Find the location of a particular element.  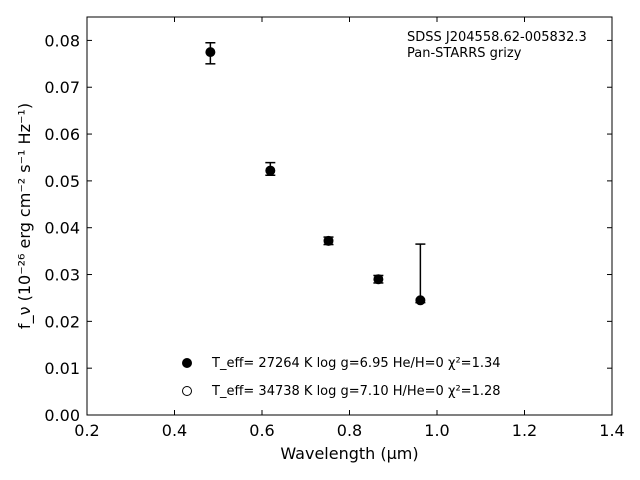

x-tick-label: 1.4 is located at coordinates (611, 430).